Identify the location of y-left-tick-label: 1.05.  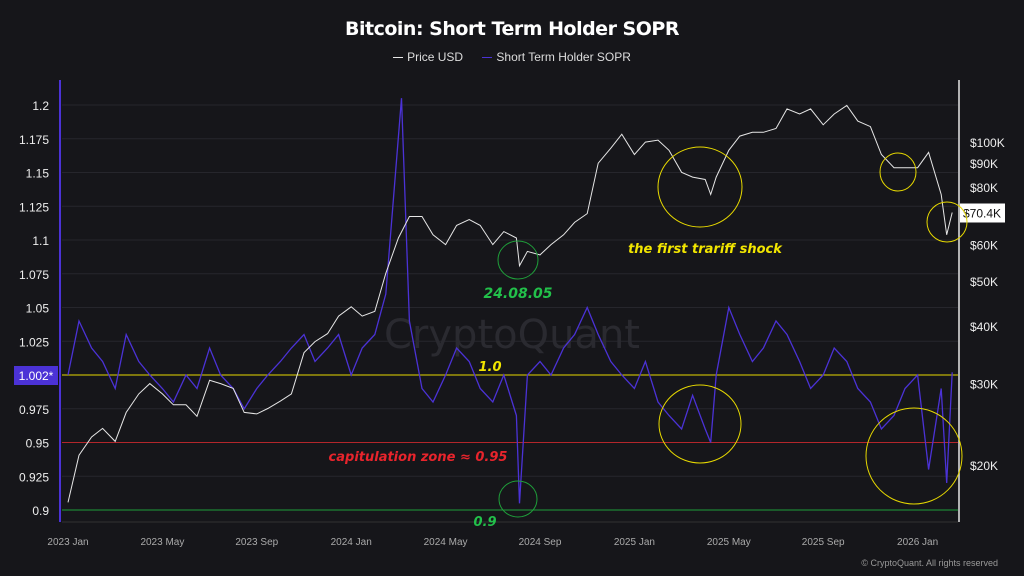
(38, 309).